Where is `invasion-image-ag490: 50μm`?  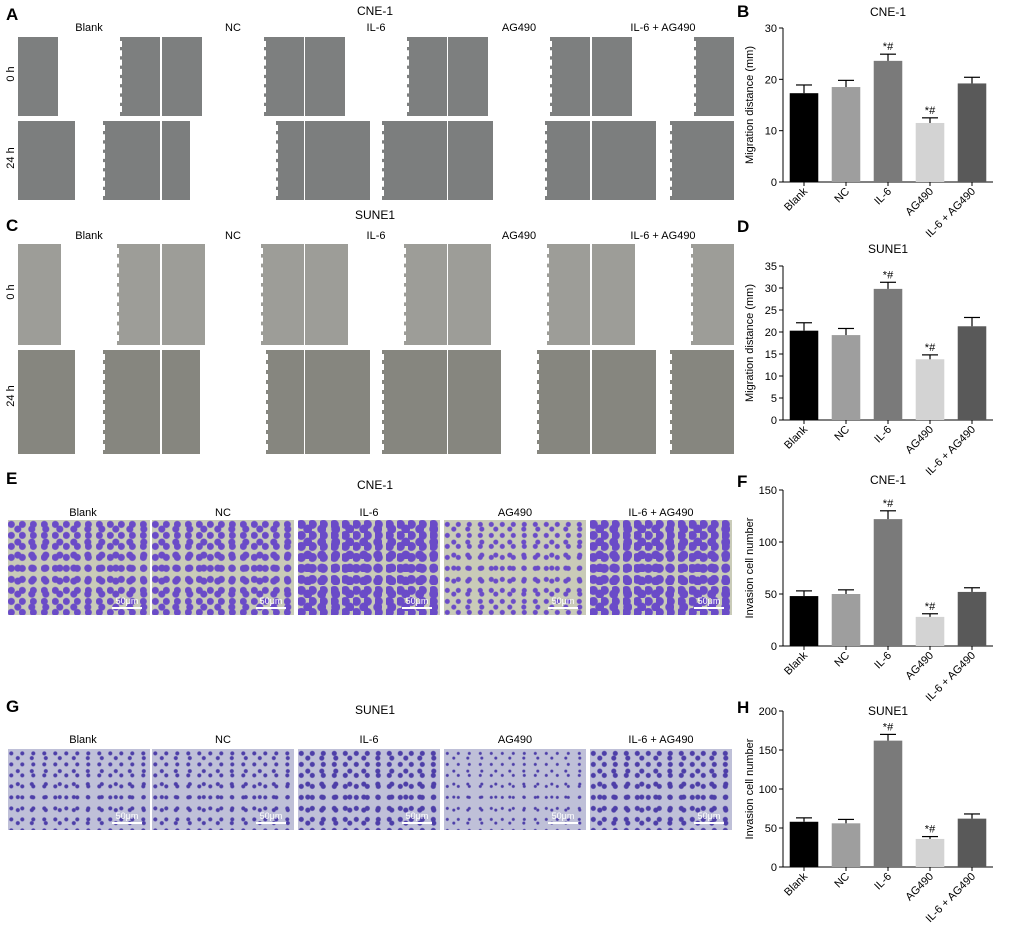
invasion-image-ag490: 50μm is located at coordinates (515, 789).